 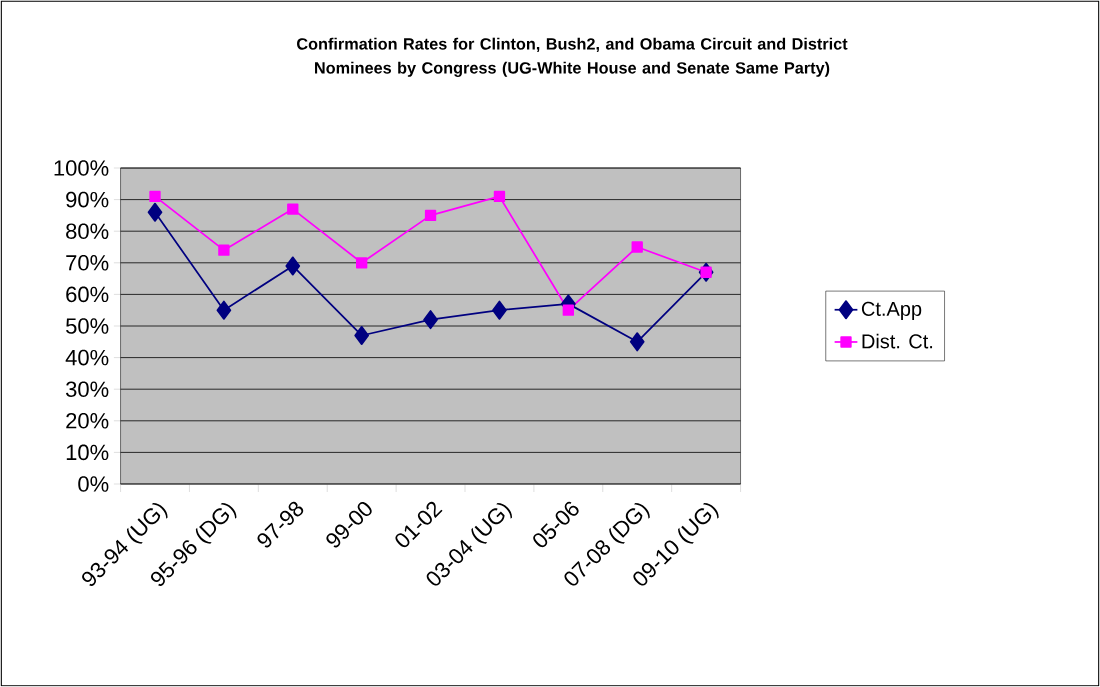 I want to click on y-tick-label: 20%, so click(x=87, y=421).